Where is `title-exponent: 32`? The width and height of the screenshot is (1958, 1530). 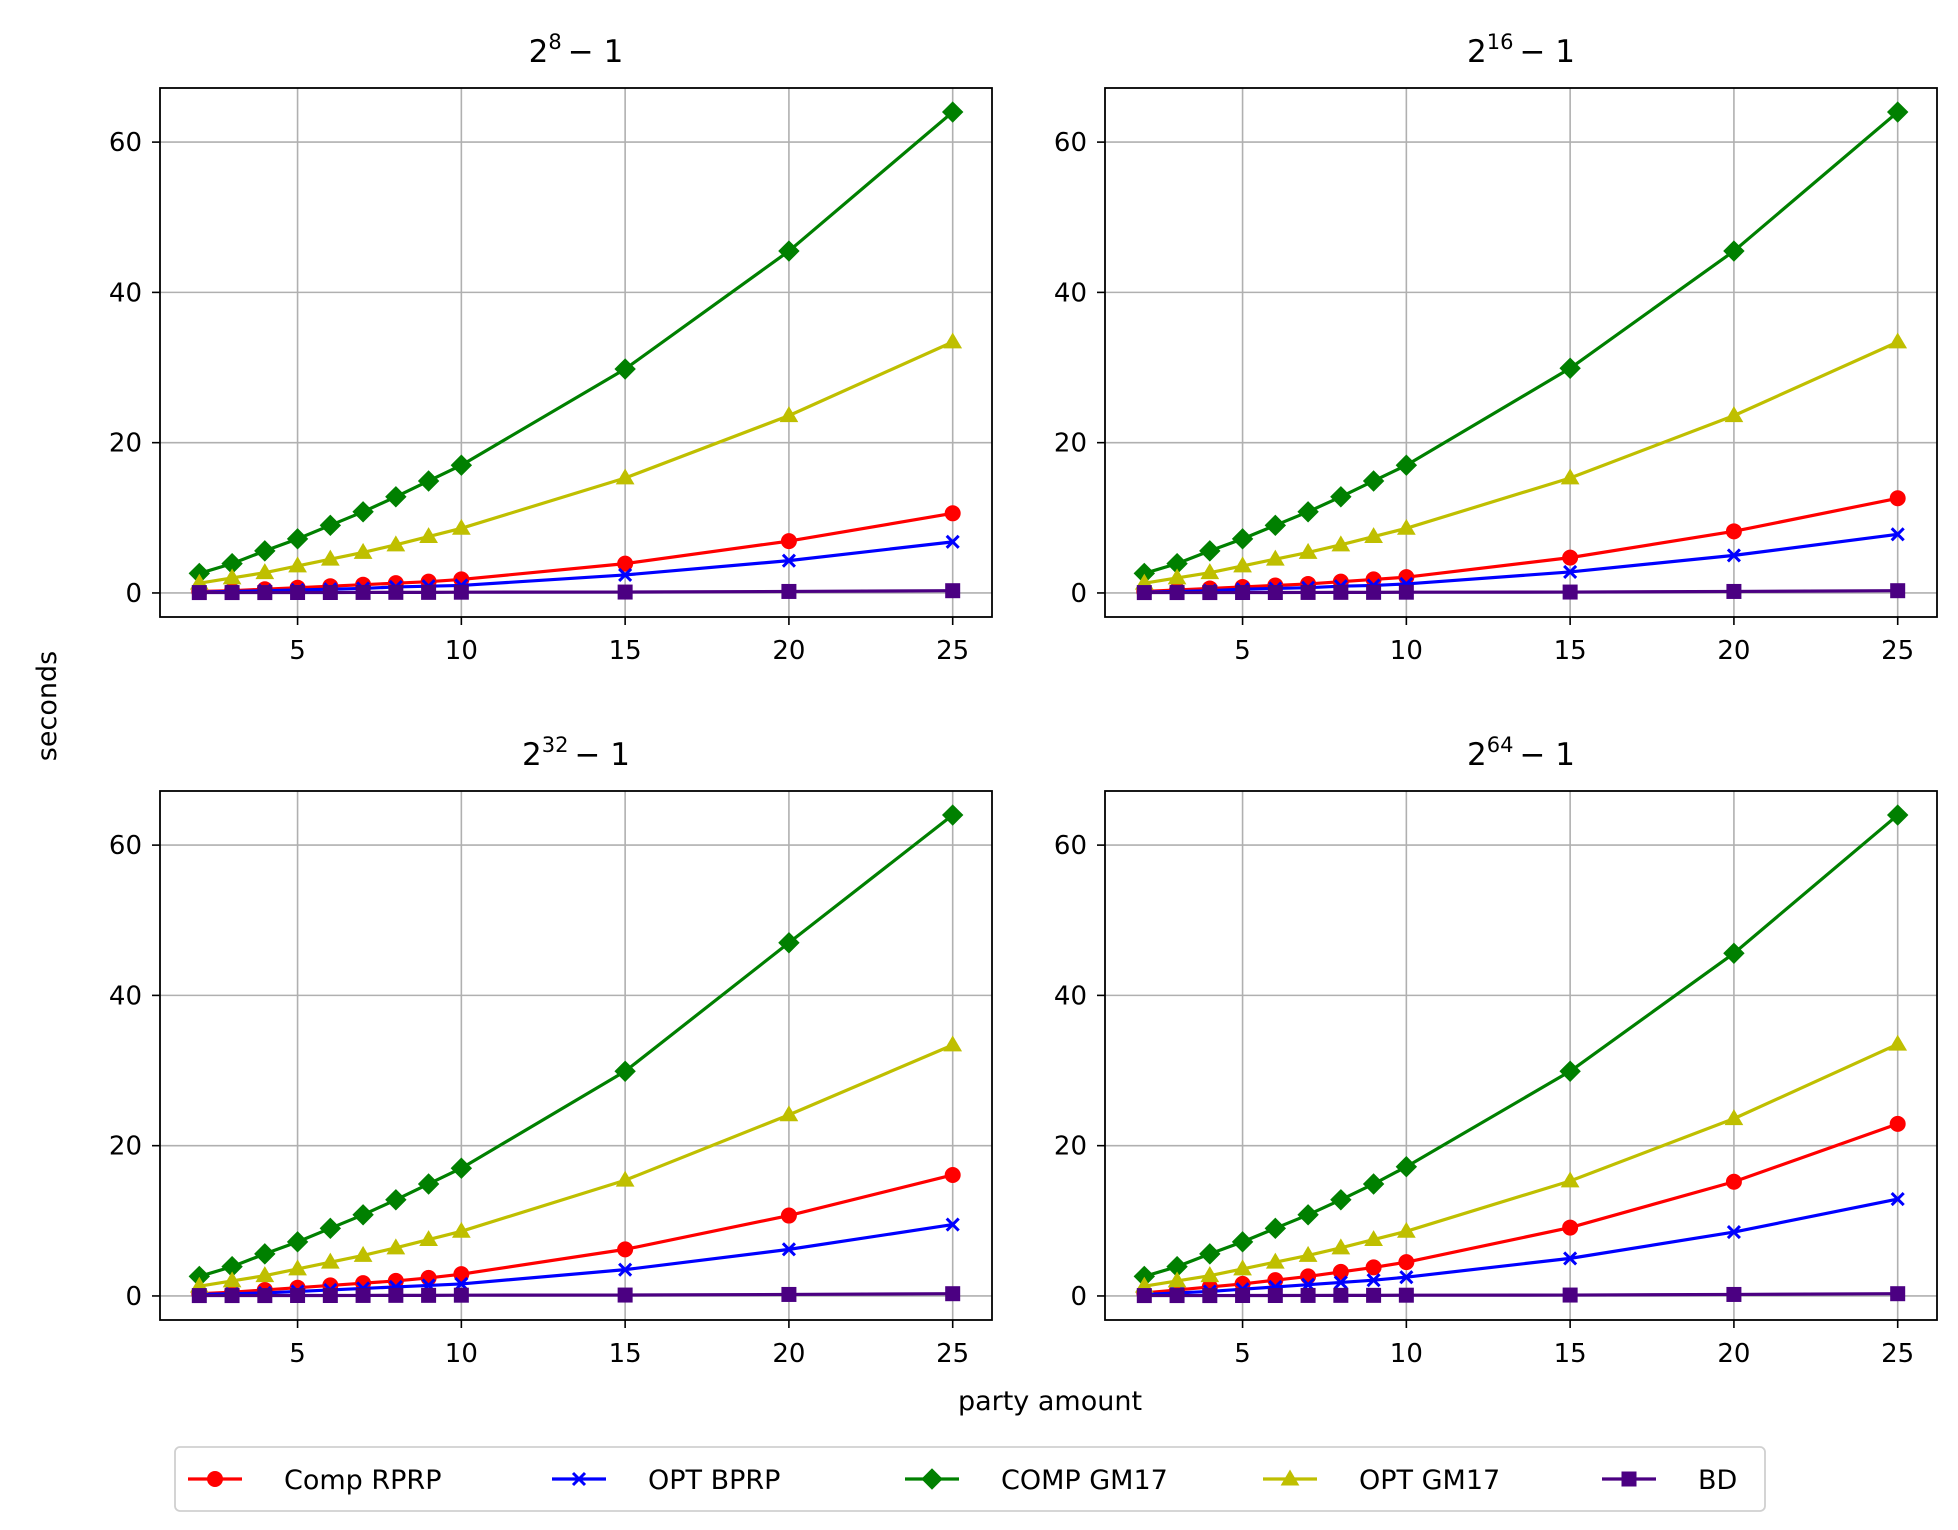 title-exponent: 32 is located at coordinates (555, 745).